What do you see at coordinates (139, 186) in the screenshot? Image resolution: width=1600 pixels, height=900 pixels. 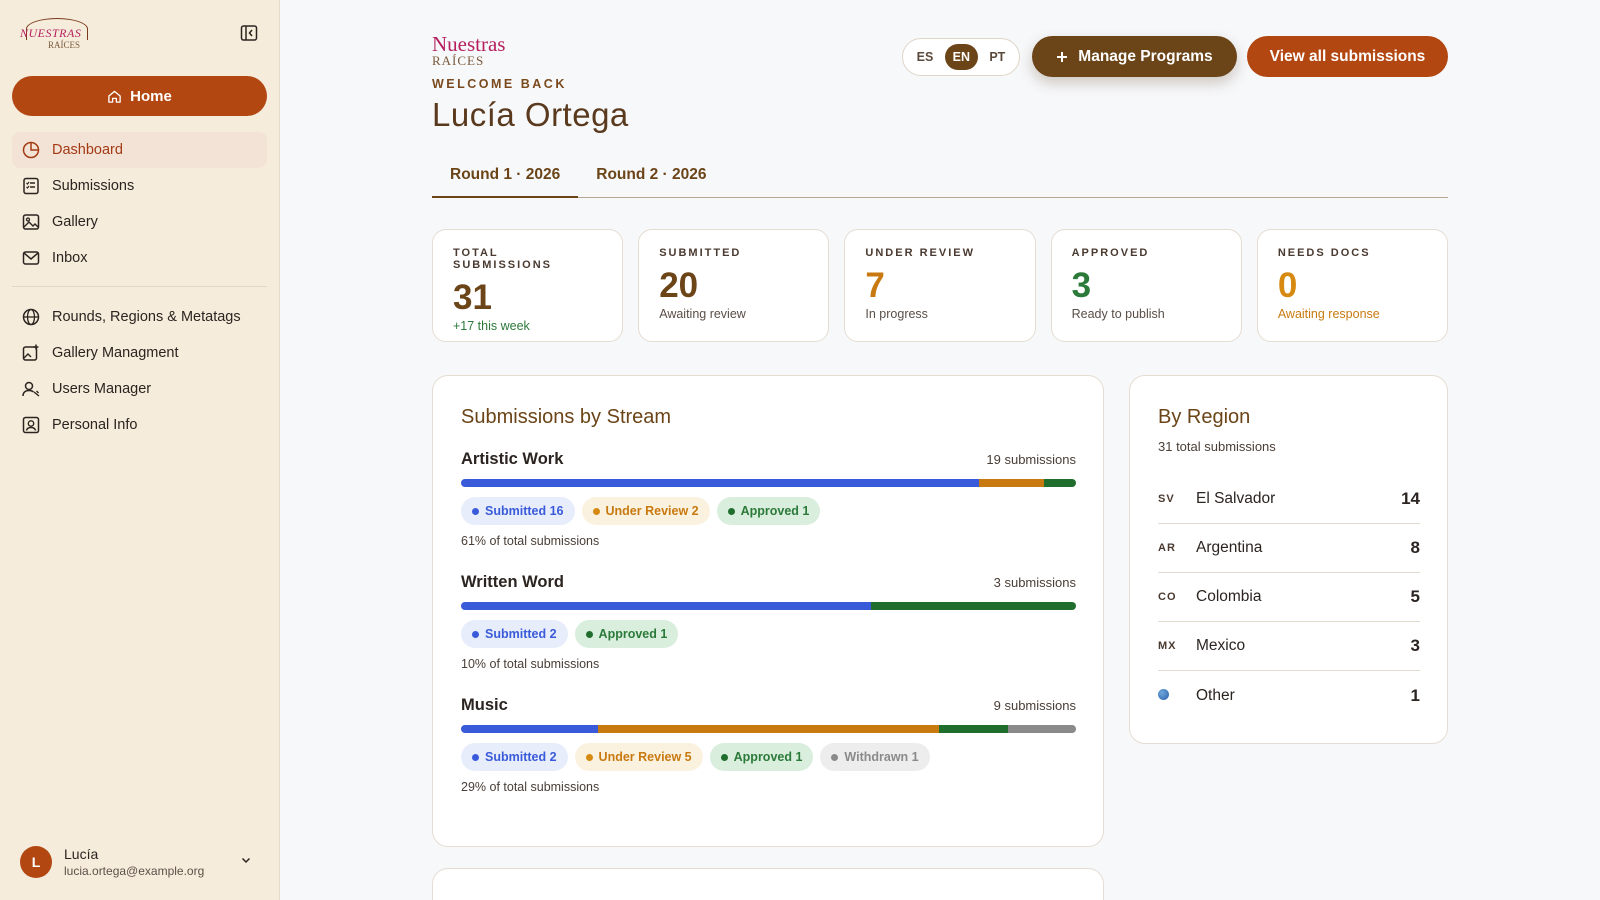 I see `sidebar-item-submissions: Submissions` at bounding box center [139, 186].